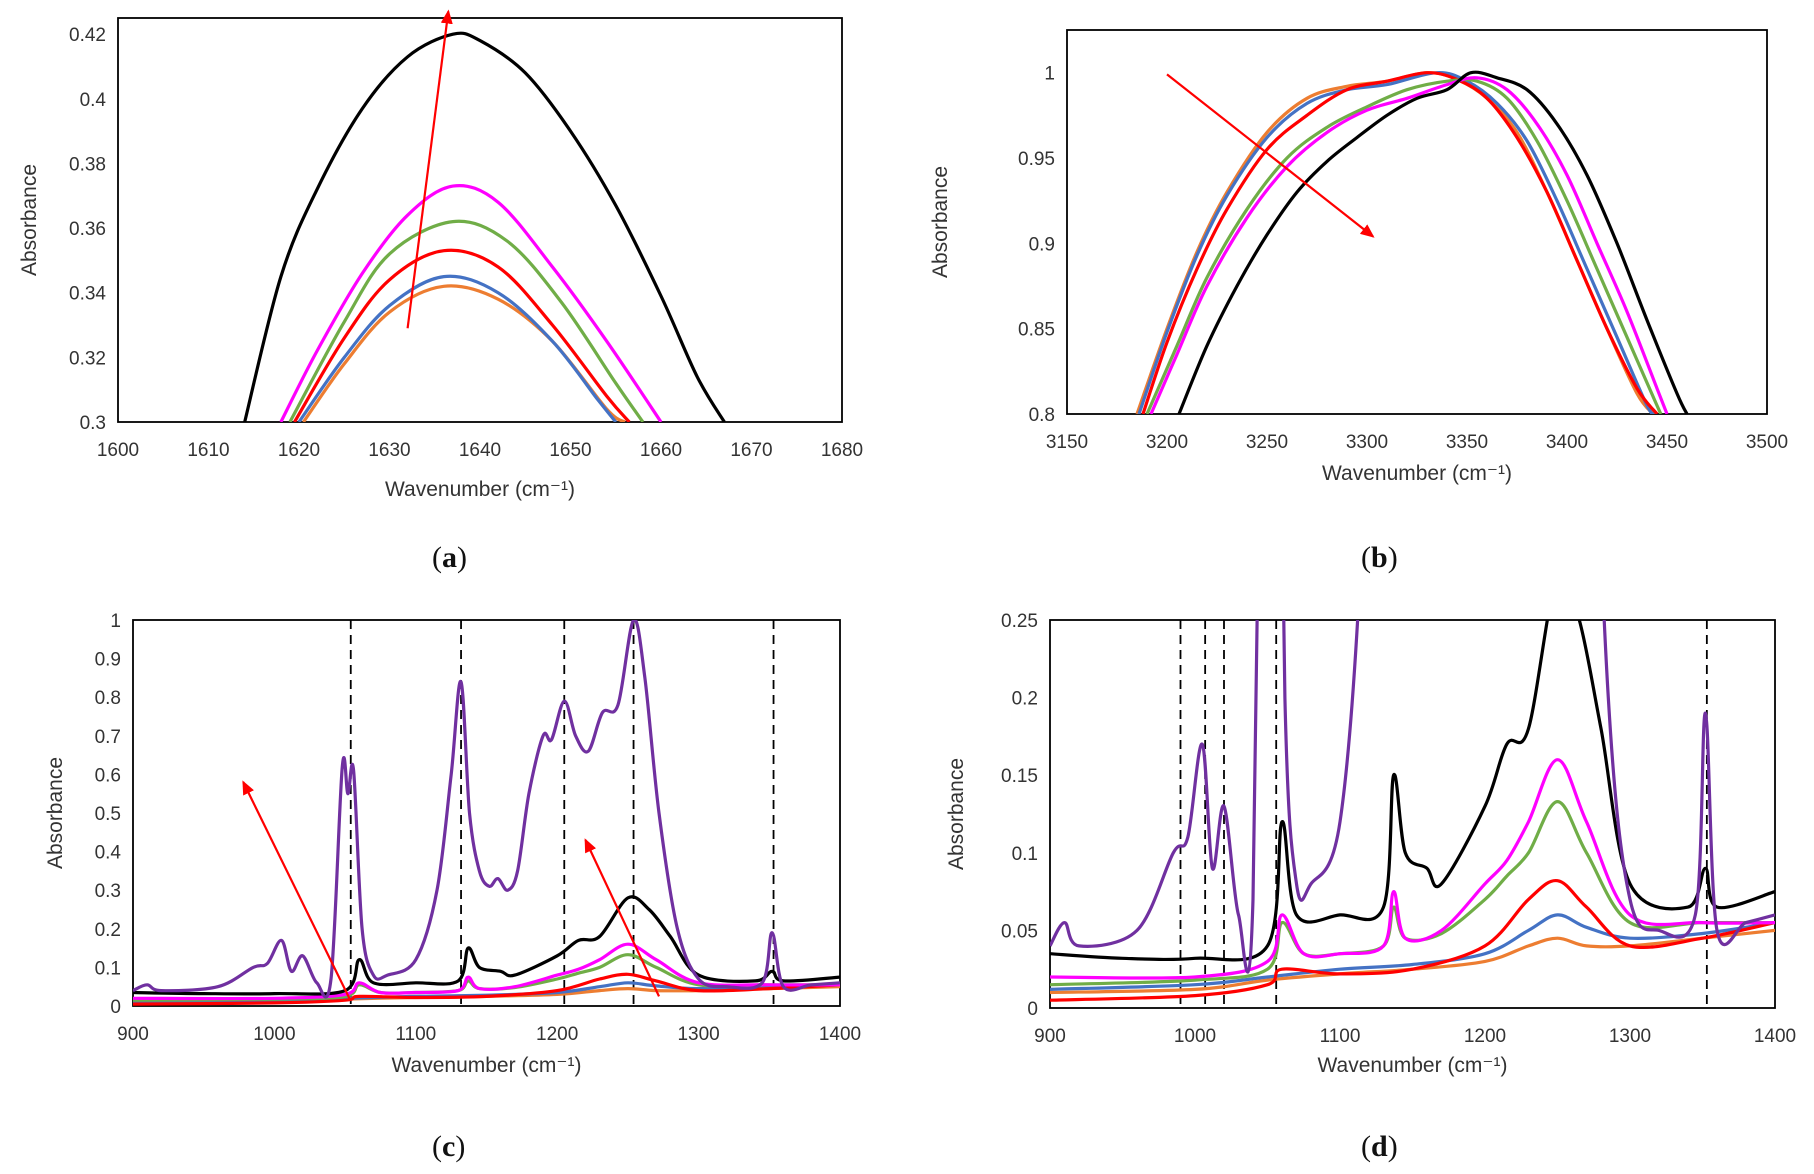 The height and width of the screenshot is (1174, 1814). Describe the element at coordinates (842, 450) in the screenshot. I see `x-tick-label: 1680` at that location.